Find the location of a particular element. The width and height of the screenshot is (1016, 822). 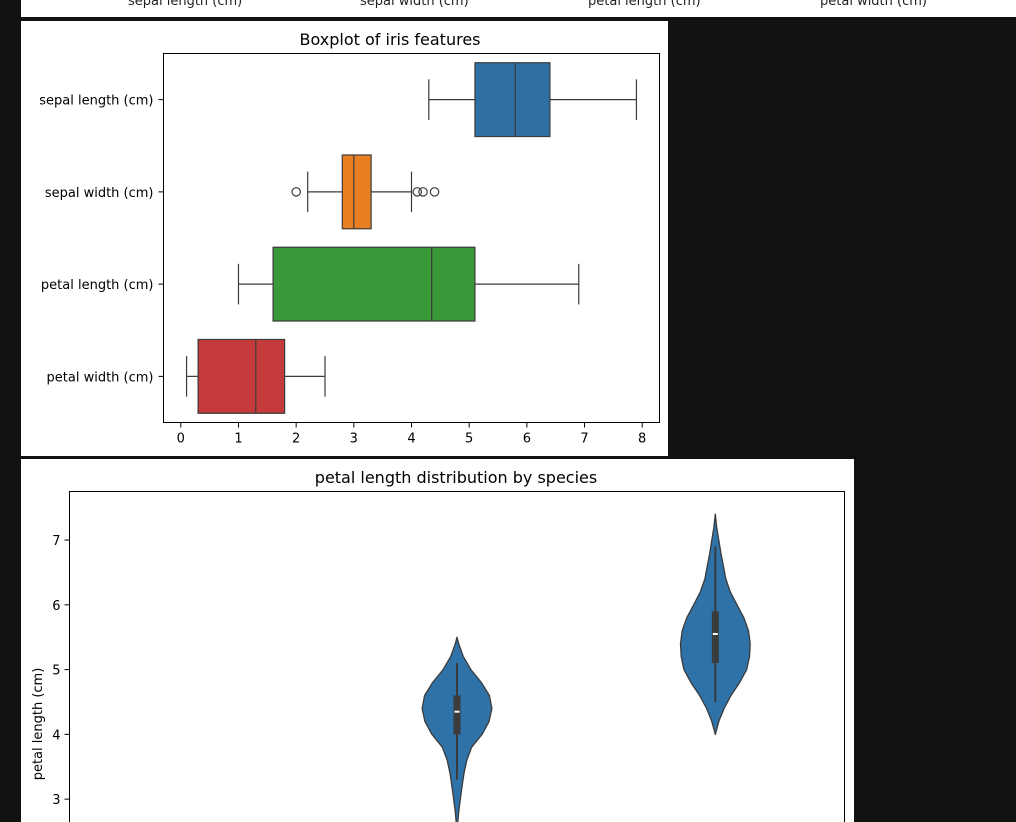

y-tick-label-3: 3 is located at coordinates (56, 800).